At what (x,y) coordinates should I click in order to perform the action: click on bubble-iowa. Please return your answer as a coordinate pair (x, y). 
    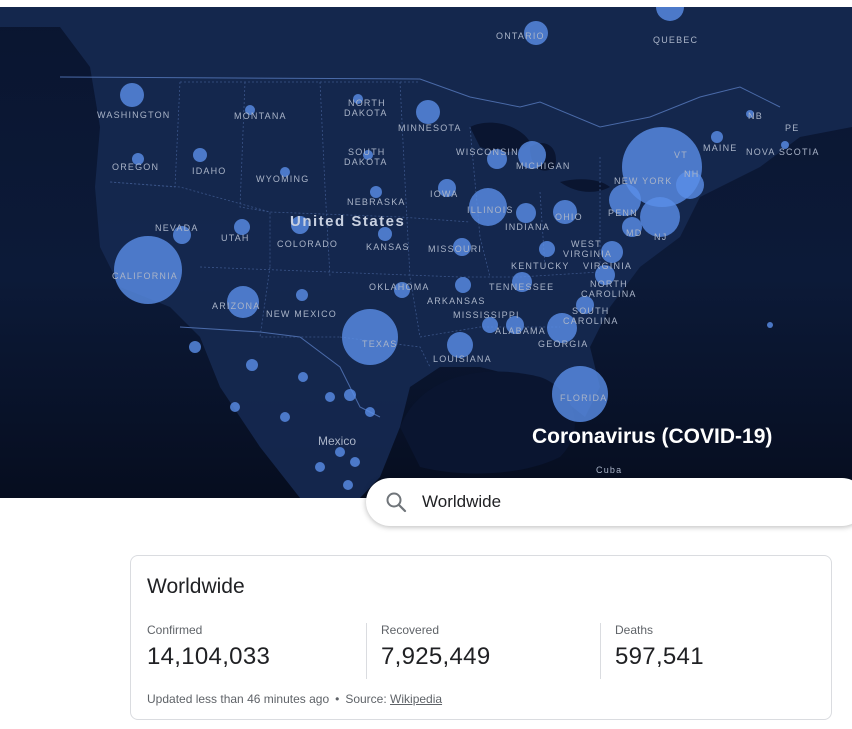
    Looking at the image, I should click on (447, 188).